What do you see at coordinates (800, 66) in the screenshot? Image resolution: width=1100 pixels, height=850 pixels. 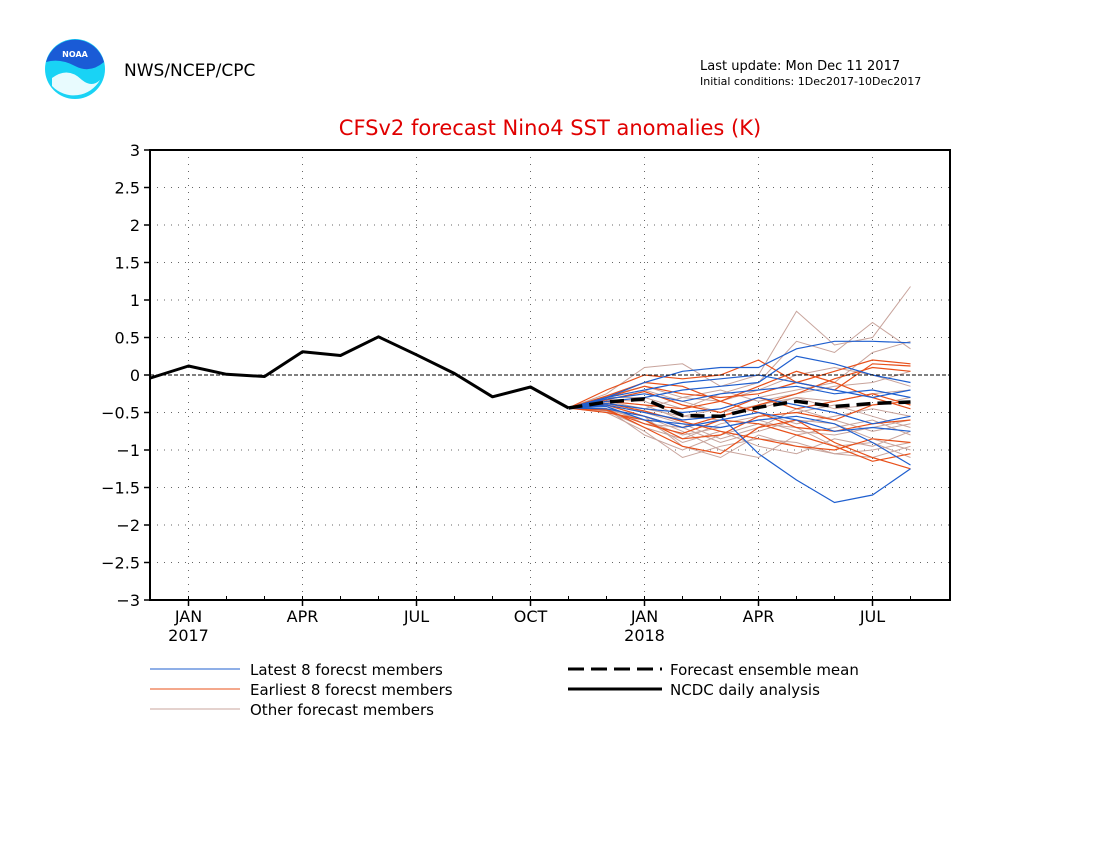 I see `last-update-label: Last update: Mon Dec 11 2017` at bounding box center [800, 66].